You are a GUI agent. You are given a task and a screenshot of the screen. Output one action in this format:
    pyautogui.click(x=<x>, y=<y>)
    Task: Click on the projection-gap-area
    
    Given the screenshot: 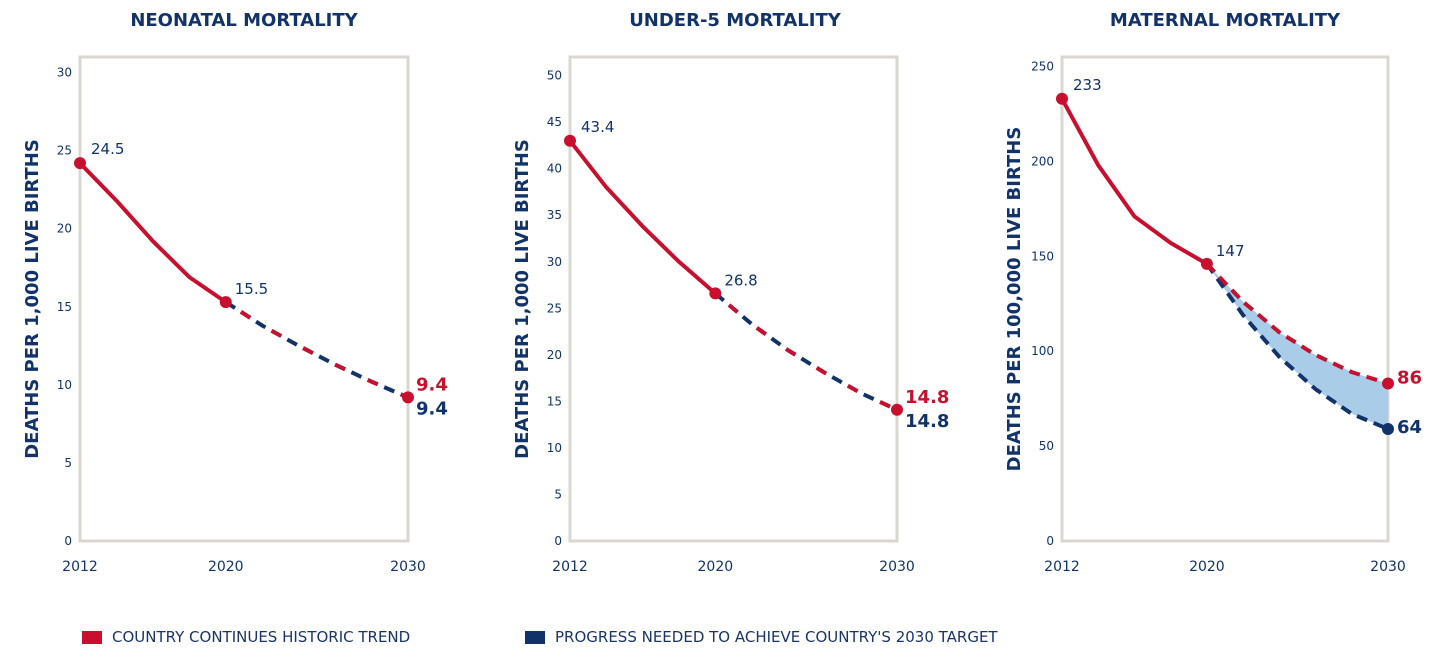 What is the action you would take?
    pyautogui.click(x=1297, y=346)
    